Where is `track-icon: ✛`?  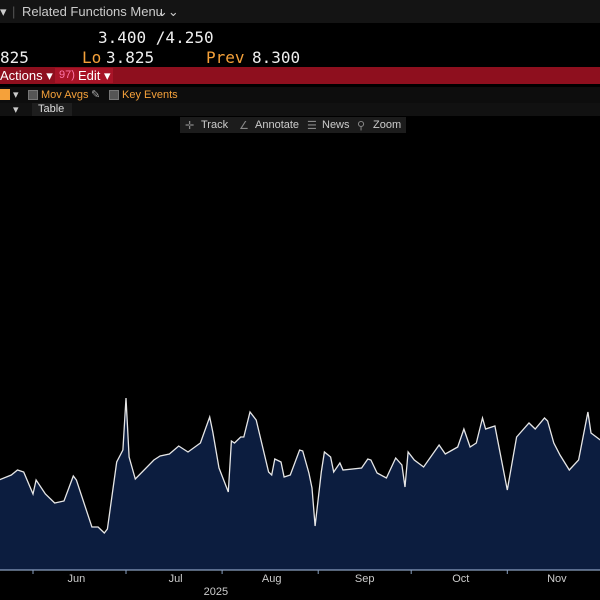
track-icon: ✛ is located at coordinates (190, 126).